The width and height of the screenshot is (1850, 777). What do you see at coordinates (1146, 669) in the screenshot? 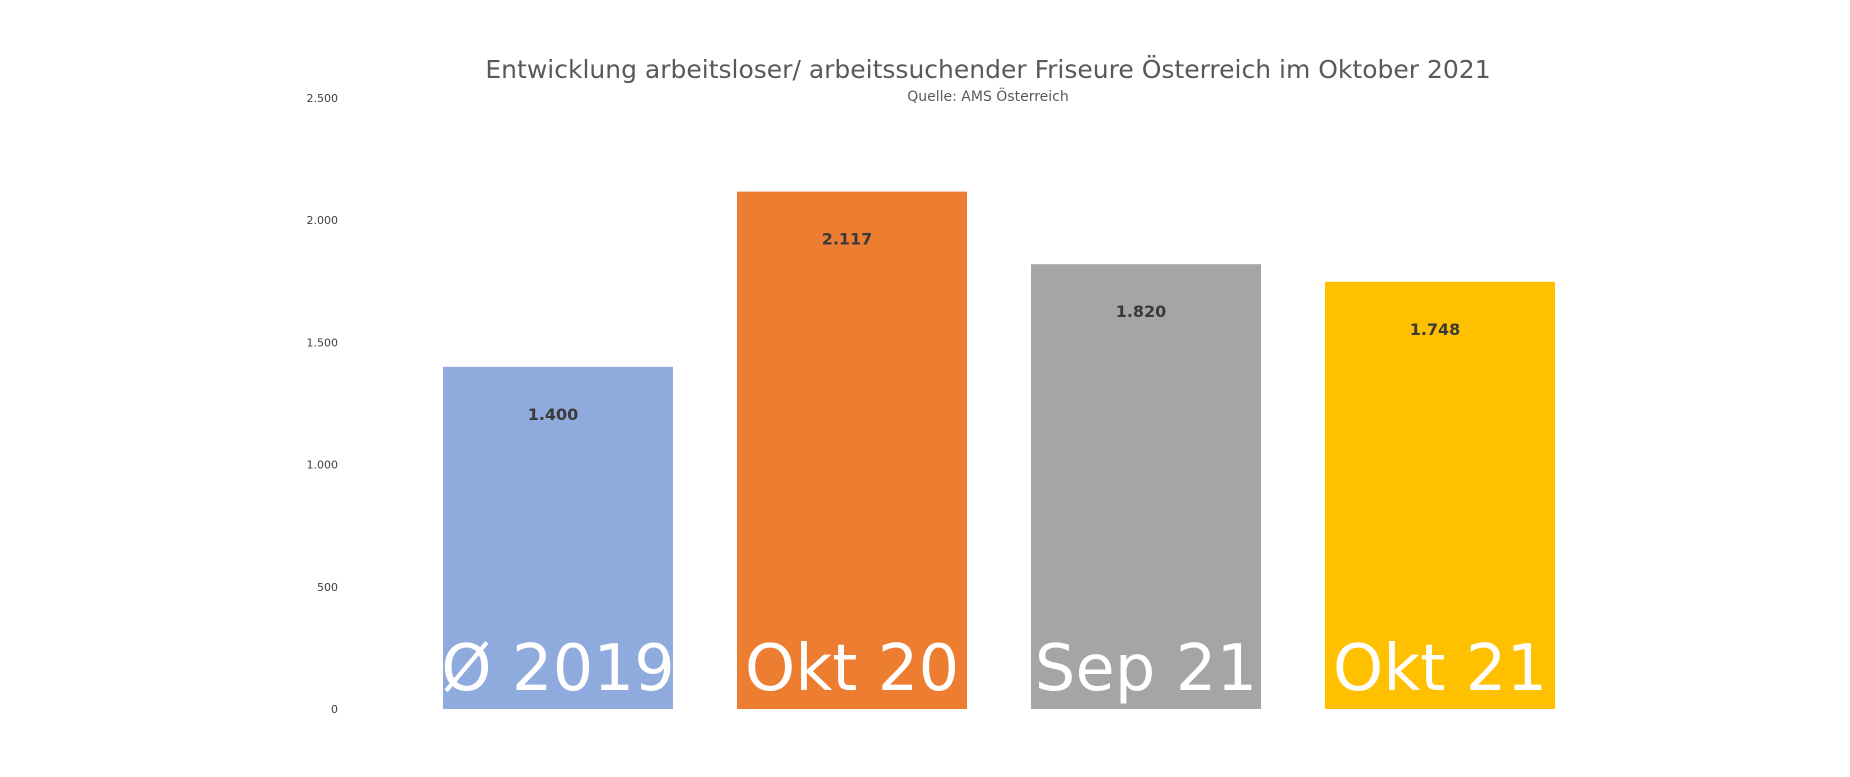
I see `category-label: Sep 21` at bounding box center [1146, 669].